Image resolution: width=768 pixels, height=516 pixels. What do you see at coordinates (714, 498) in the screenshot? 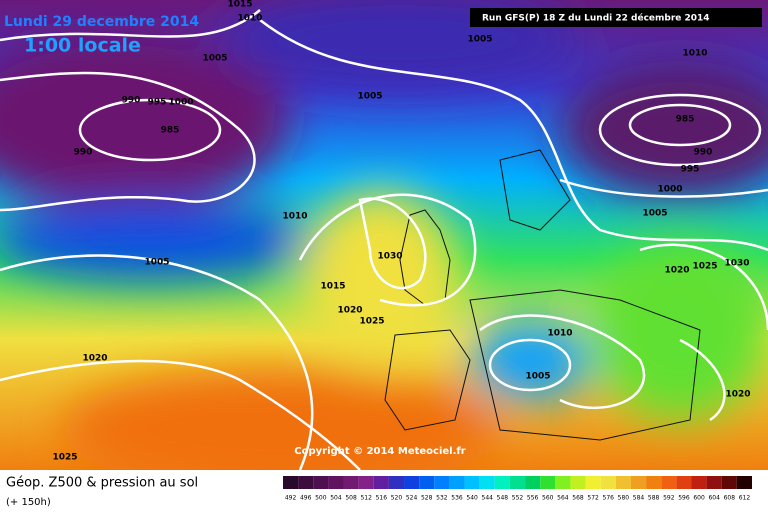
I see `scale-label: 604` at bounding box center [714, 498].